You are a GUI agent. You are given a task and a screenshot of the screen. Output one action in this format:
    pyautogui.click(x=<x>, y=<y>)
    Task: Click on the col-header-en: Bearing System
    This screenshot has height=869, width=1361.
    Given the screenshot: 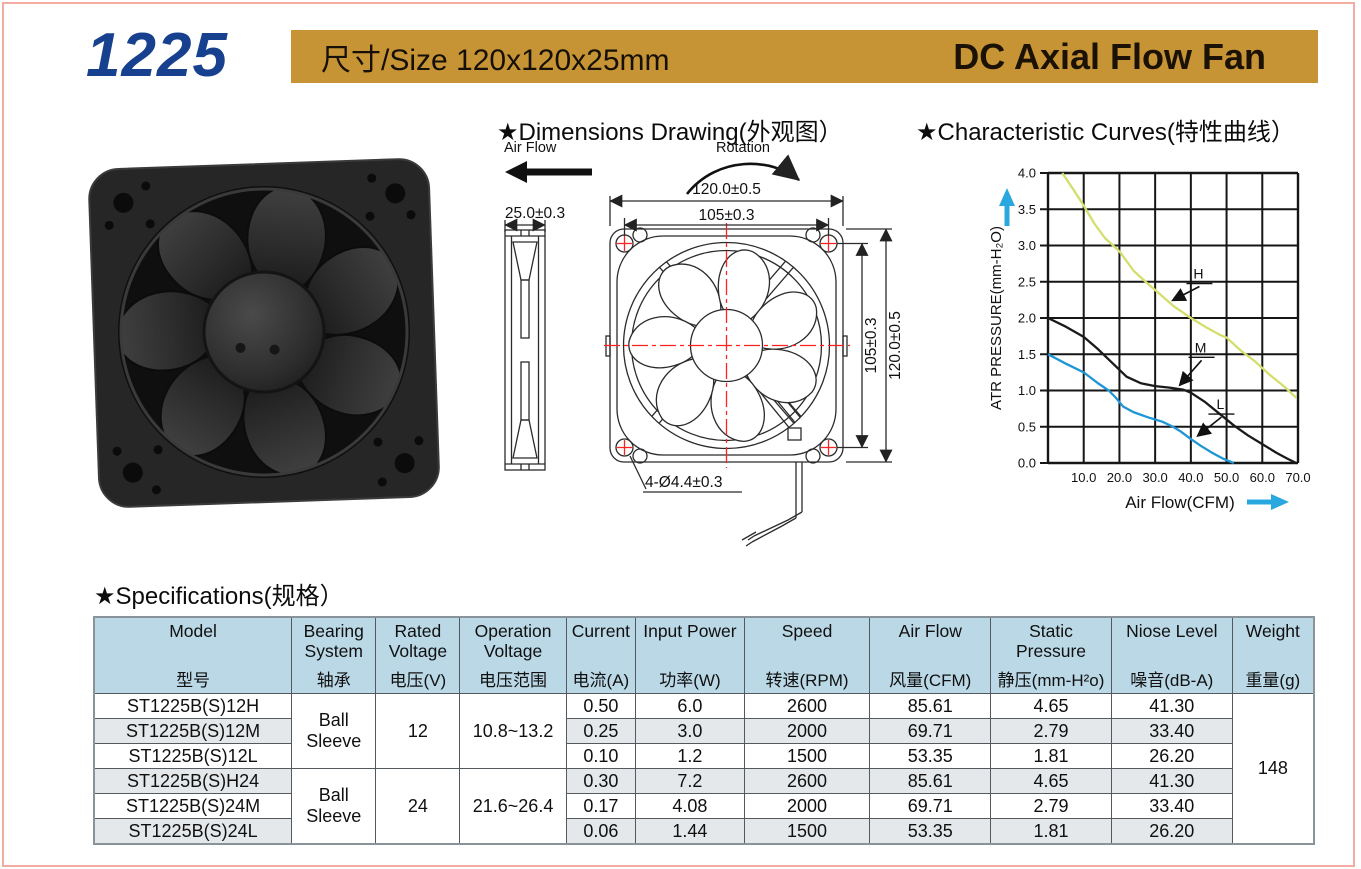 What is the action you would take?
    pyautogui.click(x=333, y=641)
    